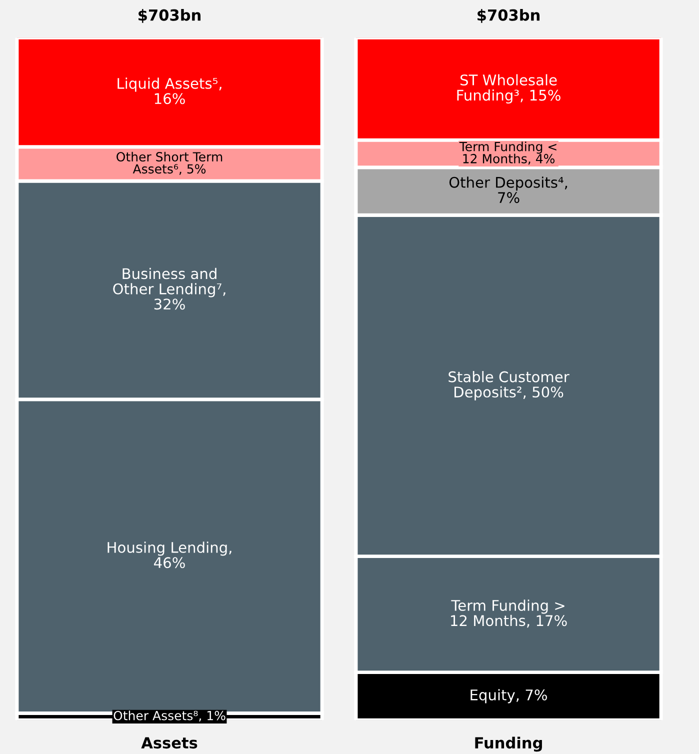 Image resolution: width=699 pixels, height=754 pixels. What do you see at coordinates (507, 153) in the screenshot?
I see `data-label: Term Funding < 12 Months, 4%` at bounding box center [507, 153].